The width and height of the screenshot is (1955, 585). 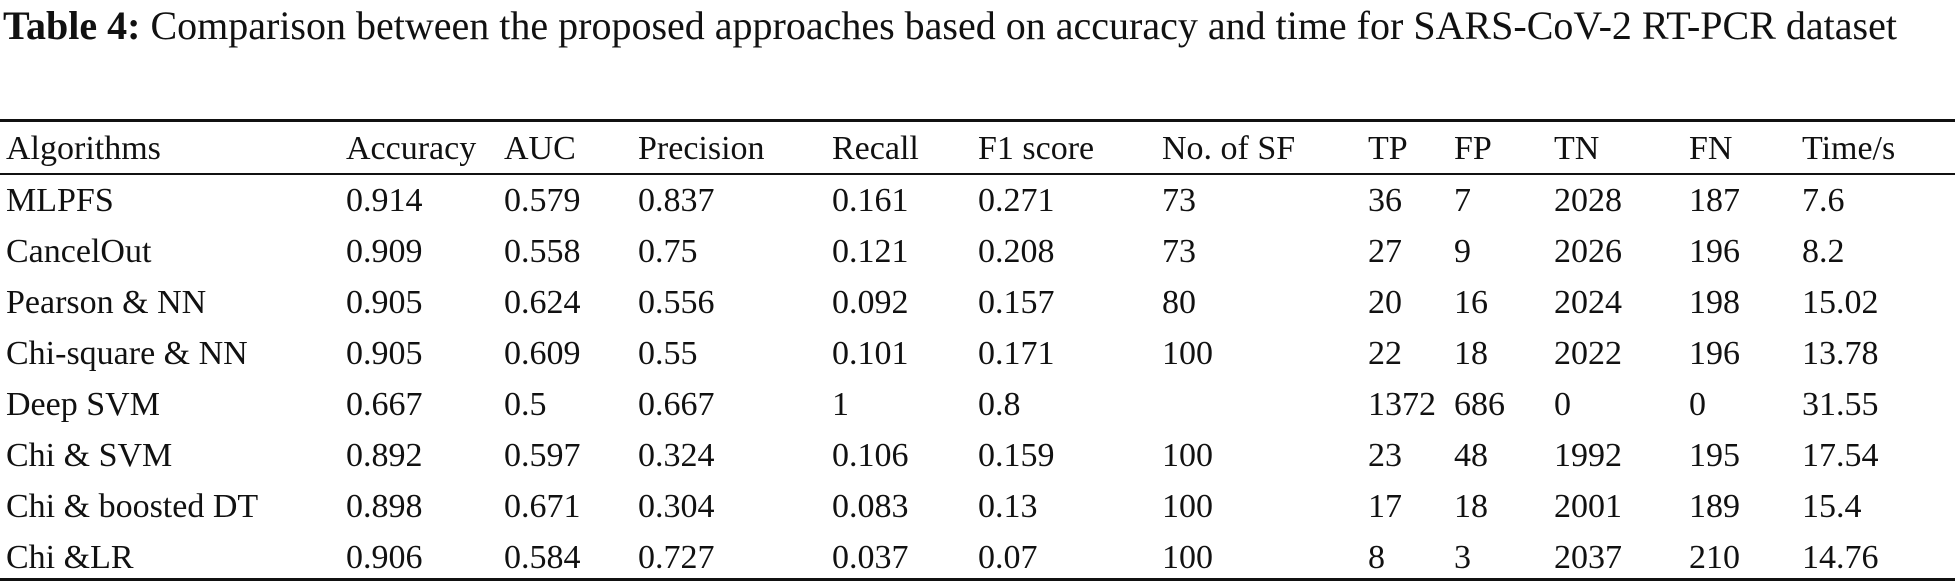 What do you see at coordinates (870, 353) in the screenshot?
I see `cell-recall: 0.101` at bounding box center [870, 353].